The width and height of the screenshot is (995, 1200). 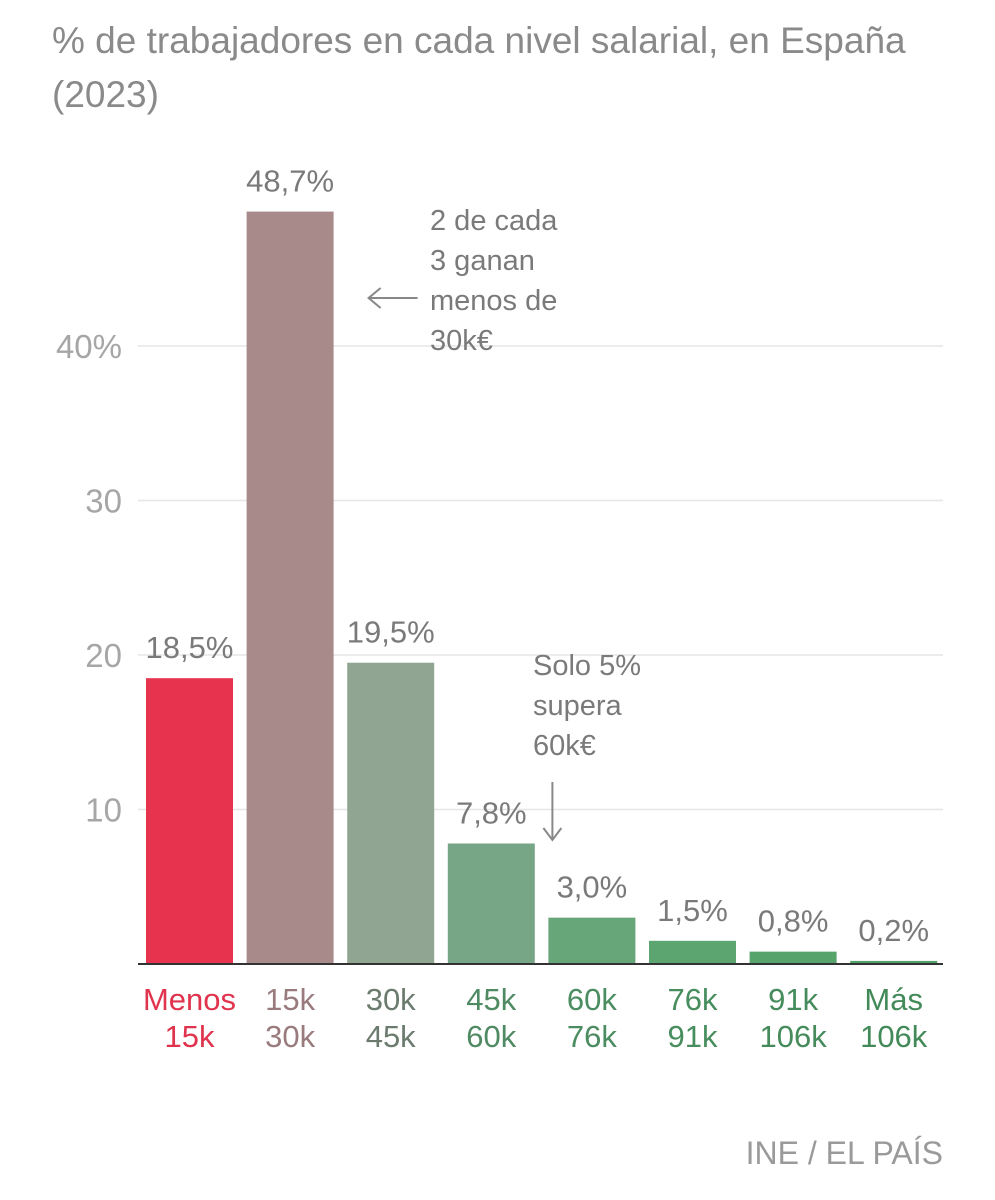 What do you see at coordinates (844, 1153) in the screenshot?
I see `source-credit: INE / EL PAÍS` at bounding box center [844, 1153].